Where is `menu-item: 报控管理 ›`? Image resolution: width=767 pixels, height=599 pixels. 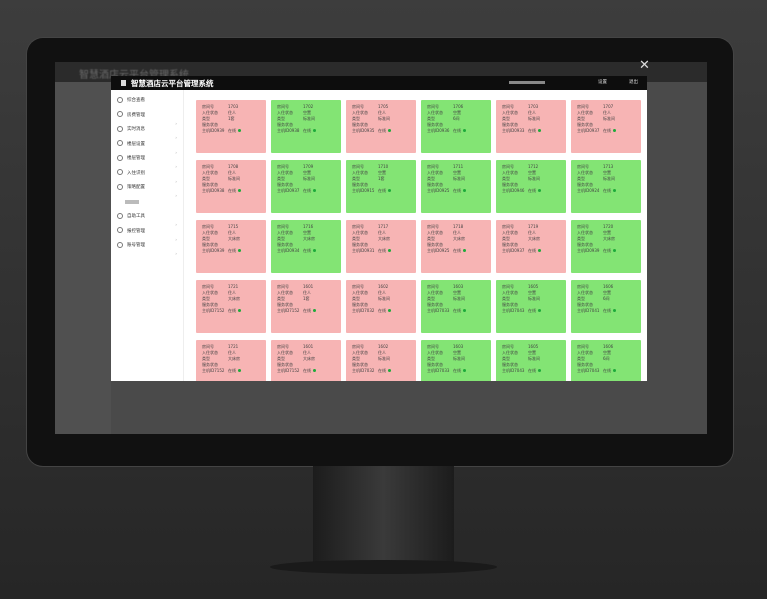
menu-item: 报控管理 › is located at coordinates (148, 235).